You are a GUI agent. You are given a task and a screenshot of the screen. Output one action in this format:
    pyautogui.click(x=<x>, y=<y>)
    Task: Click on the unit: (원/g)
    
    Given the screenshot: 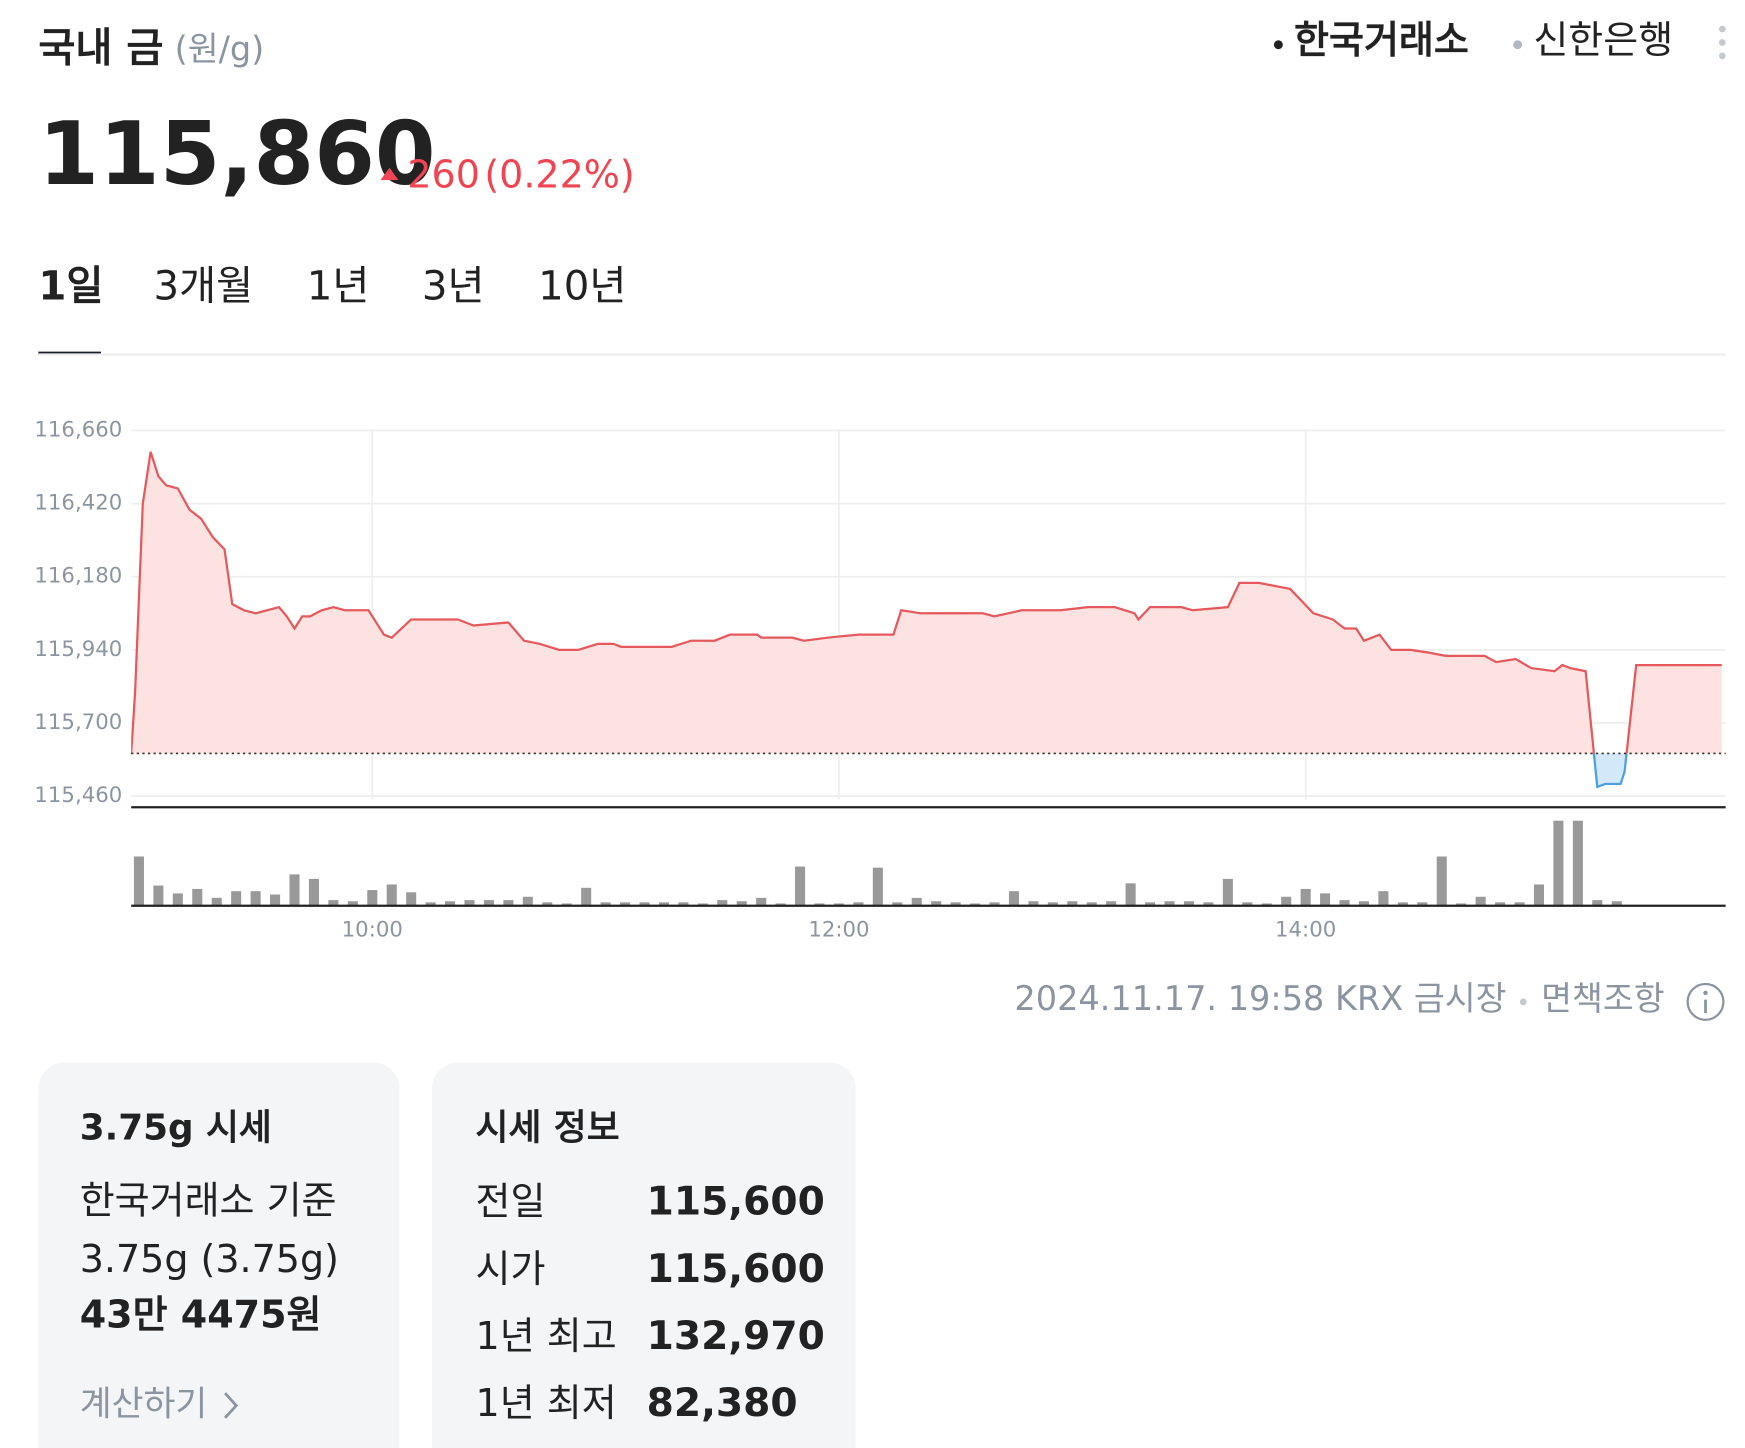 What is the action you would take?
    pyautogui.click(x=220, y=48)
    